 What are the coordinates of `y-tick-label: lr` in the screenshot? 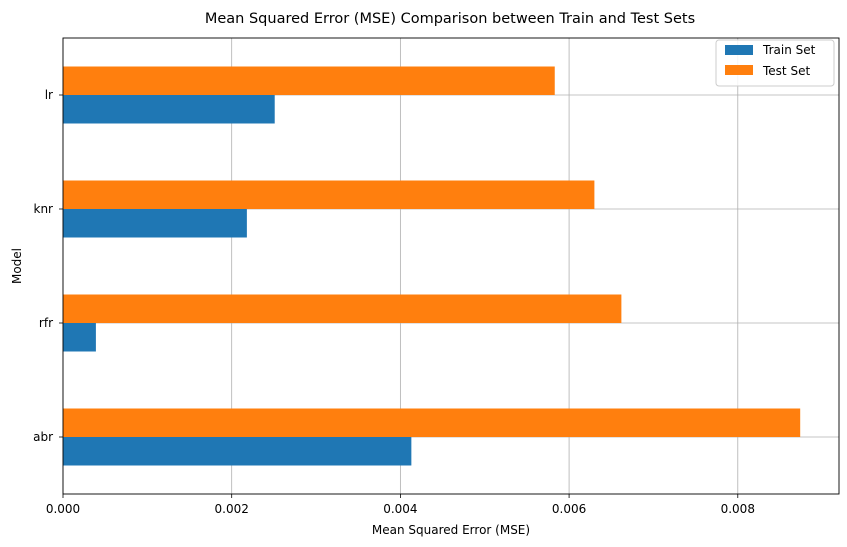 It's located at (49, 95).